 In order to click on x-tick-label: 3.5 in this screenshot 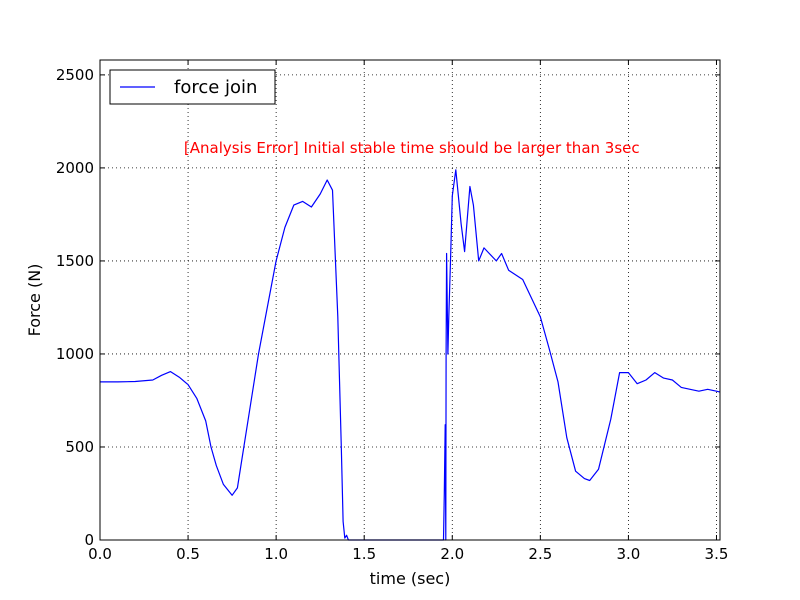, I will do `click(717, 554)`.